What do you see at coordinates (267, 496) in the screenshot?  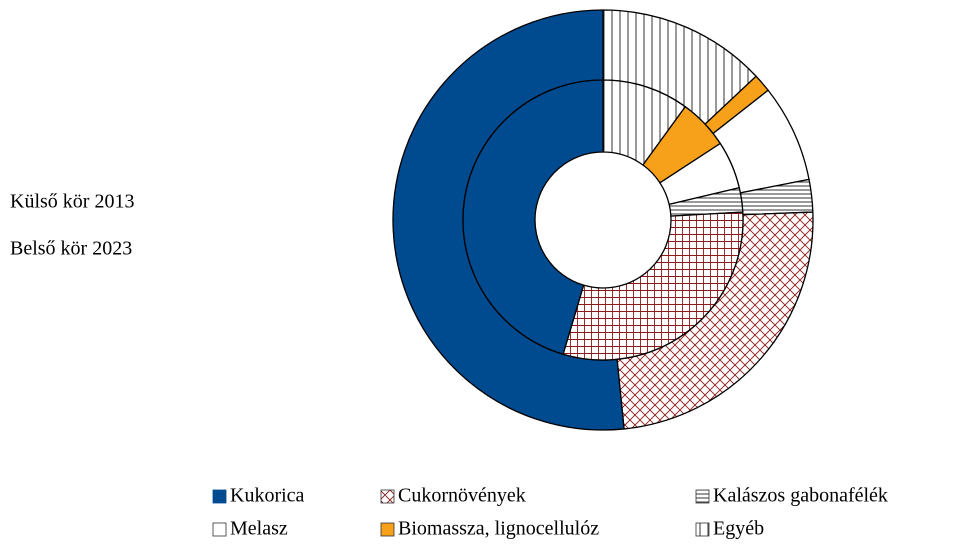 I see `legend-label: Kukorica` at bounding box center [267, 496].